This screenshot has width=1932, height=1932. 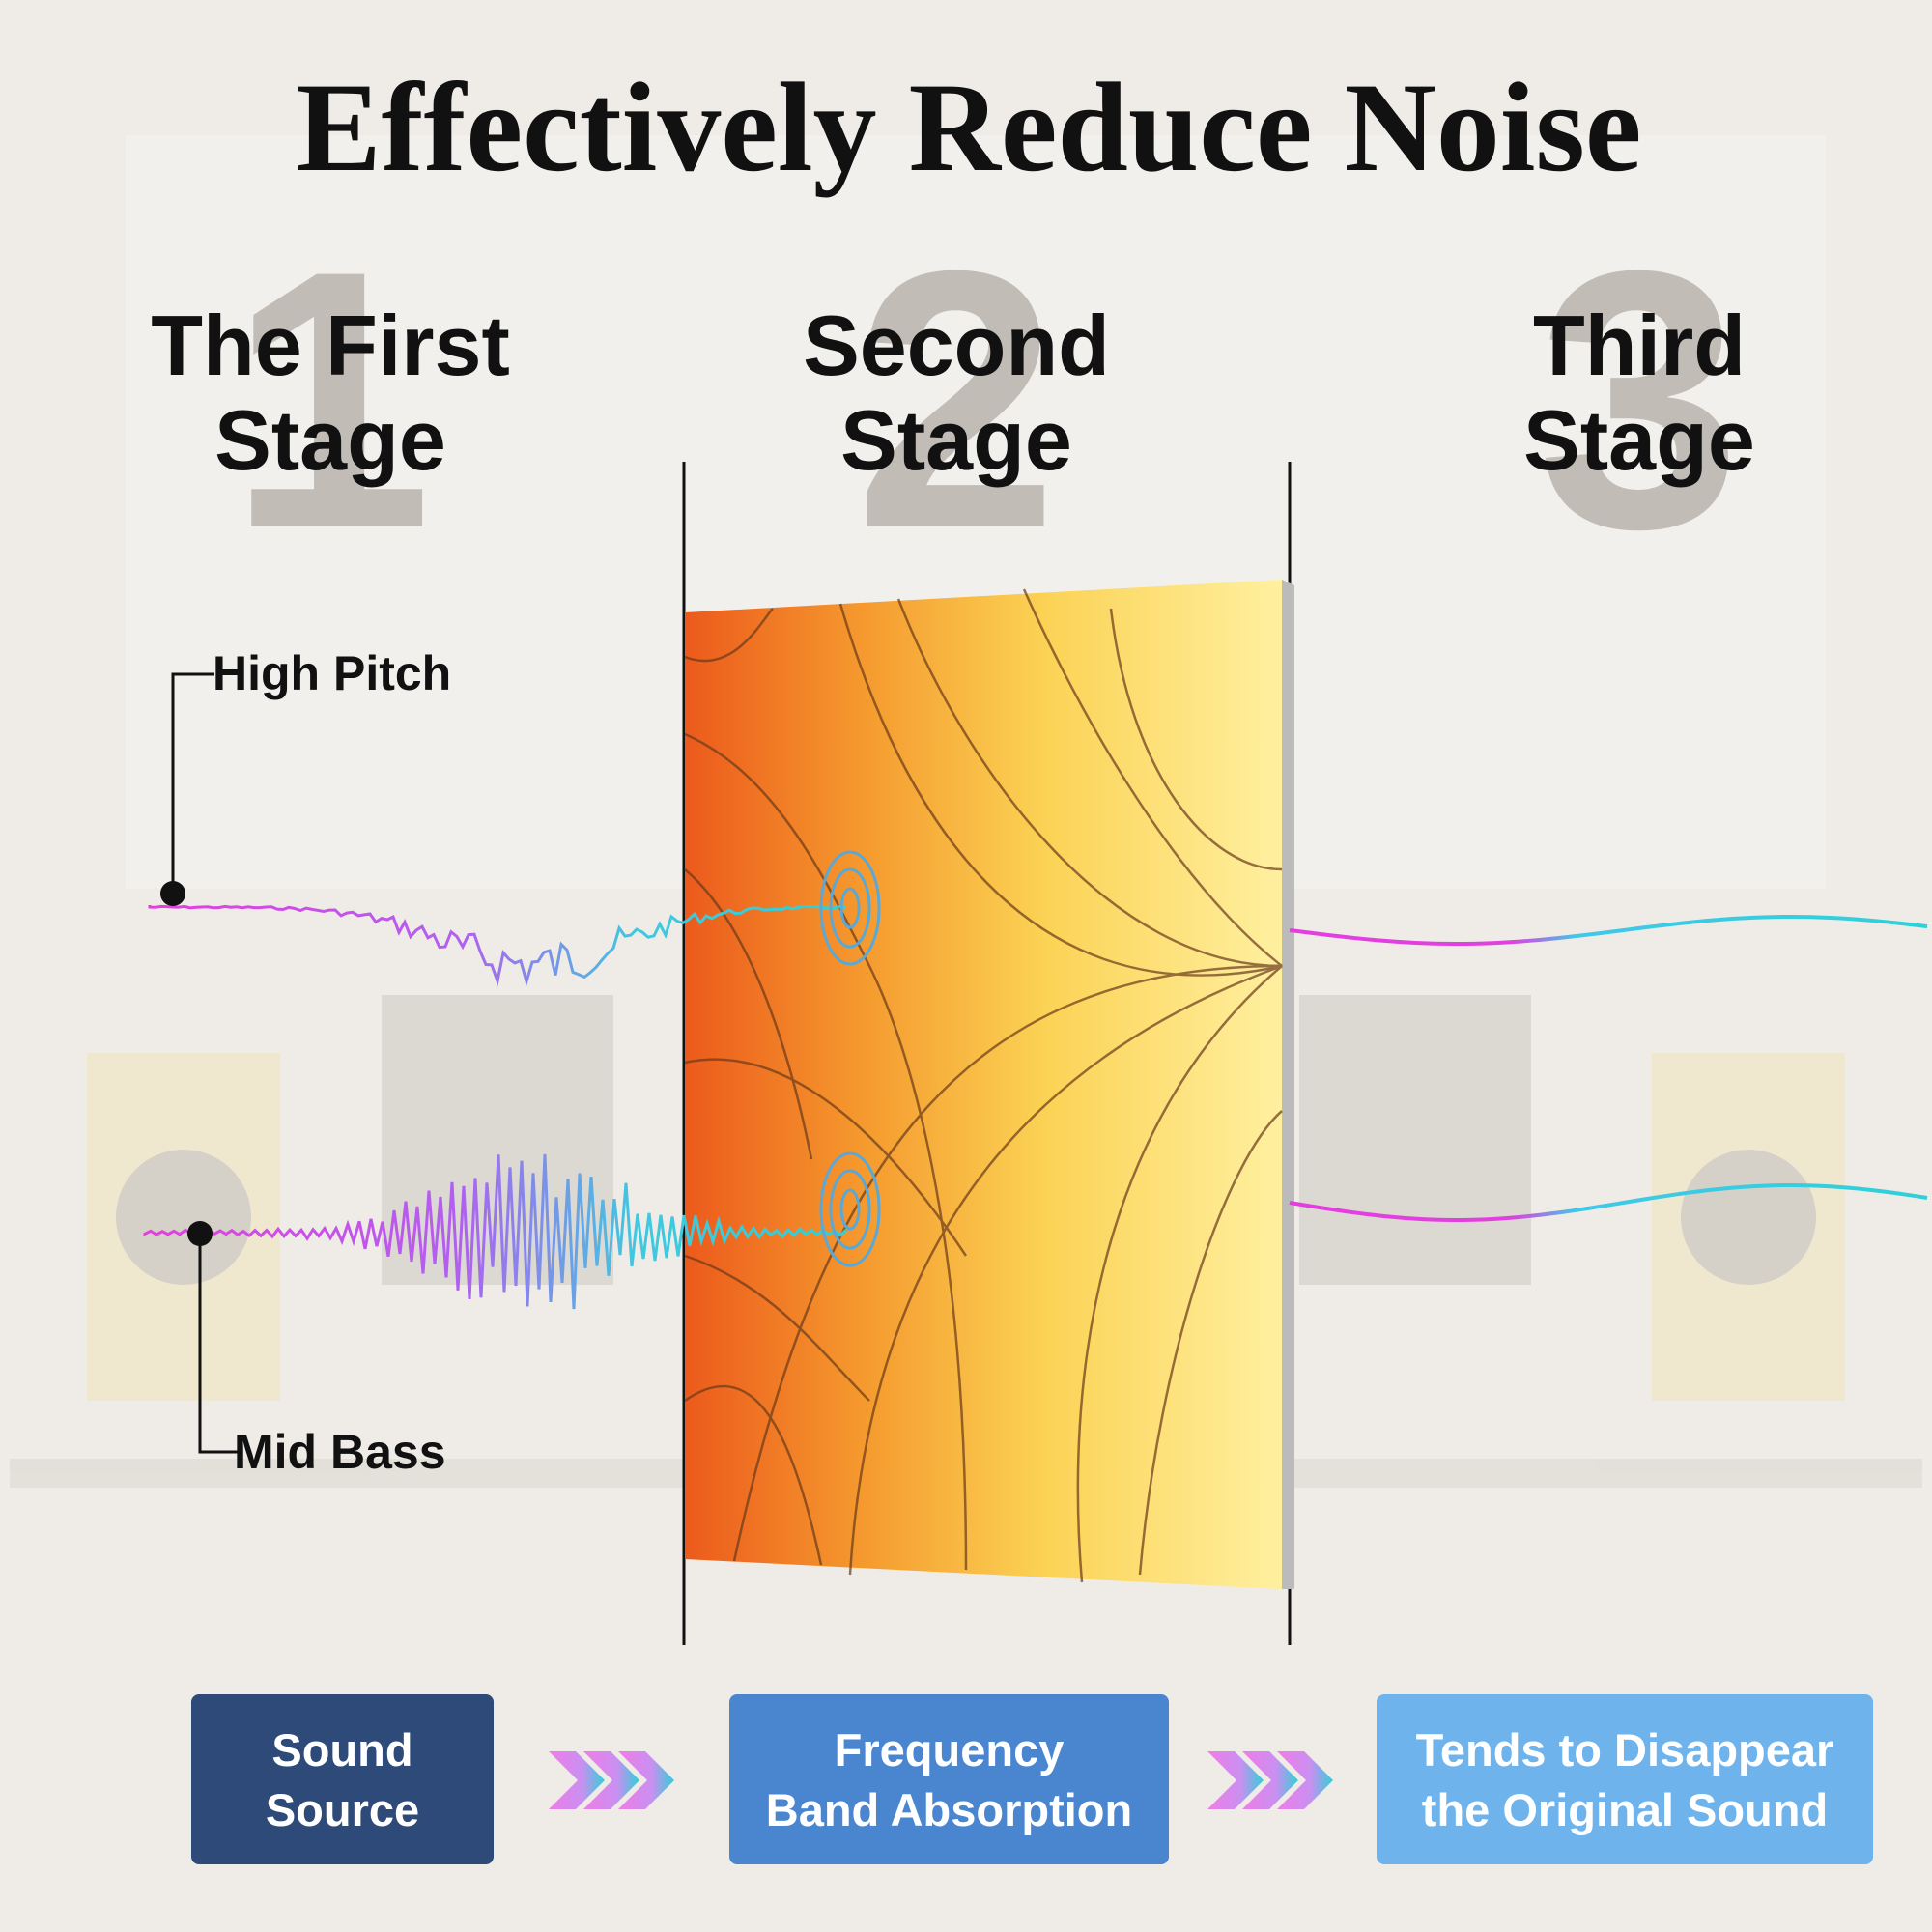 I want to click on panel-edge, so click(x=1288, y=1084).